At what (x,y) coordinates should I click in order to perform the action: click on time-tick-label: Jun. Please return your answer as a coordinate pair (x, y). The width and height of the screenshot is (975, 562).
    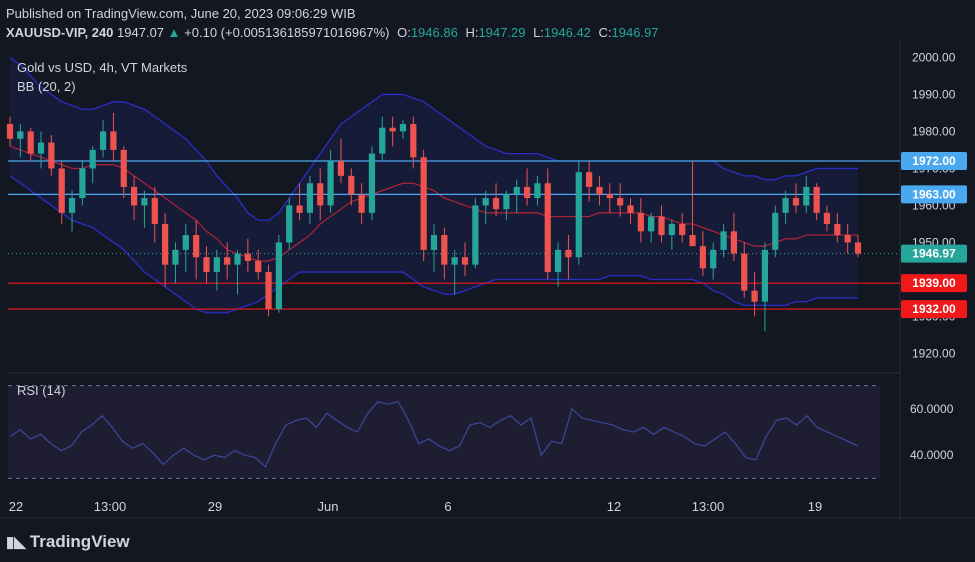
    Looking at the image, I should click on (328, 506).